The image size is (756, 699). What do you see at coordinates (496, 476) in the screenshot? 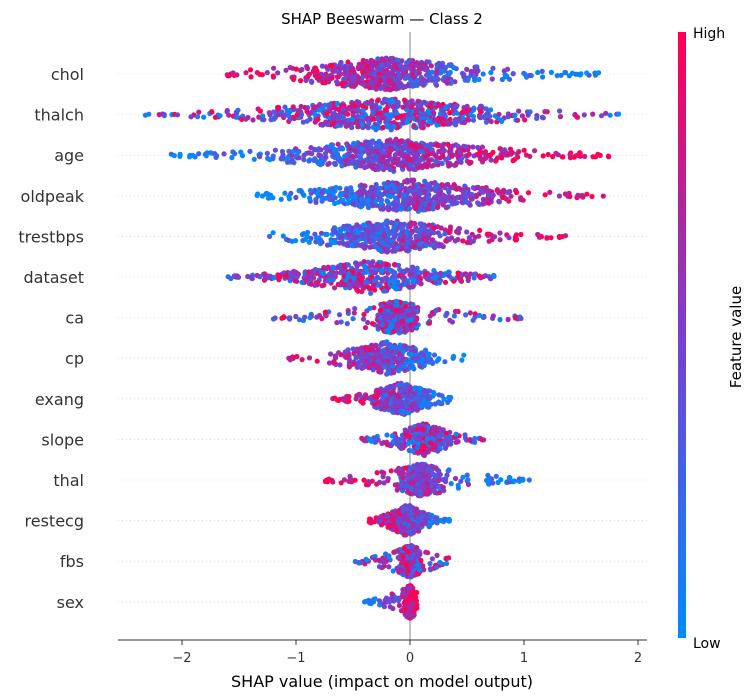
I see `shap-dot-thal` at bounding box center [496, 476].